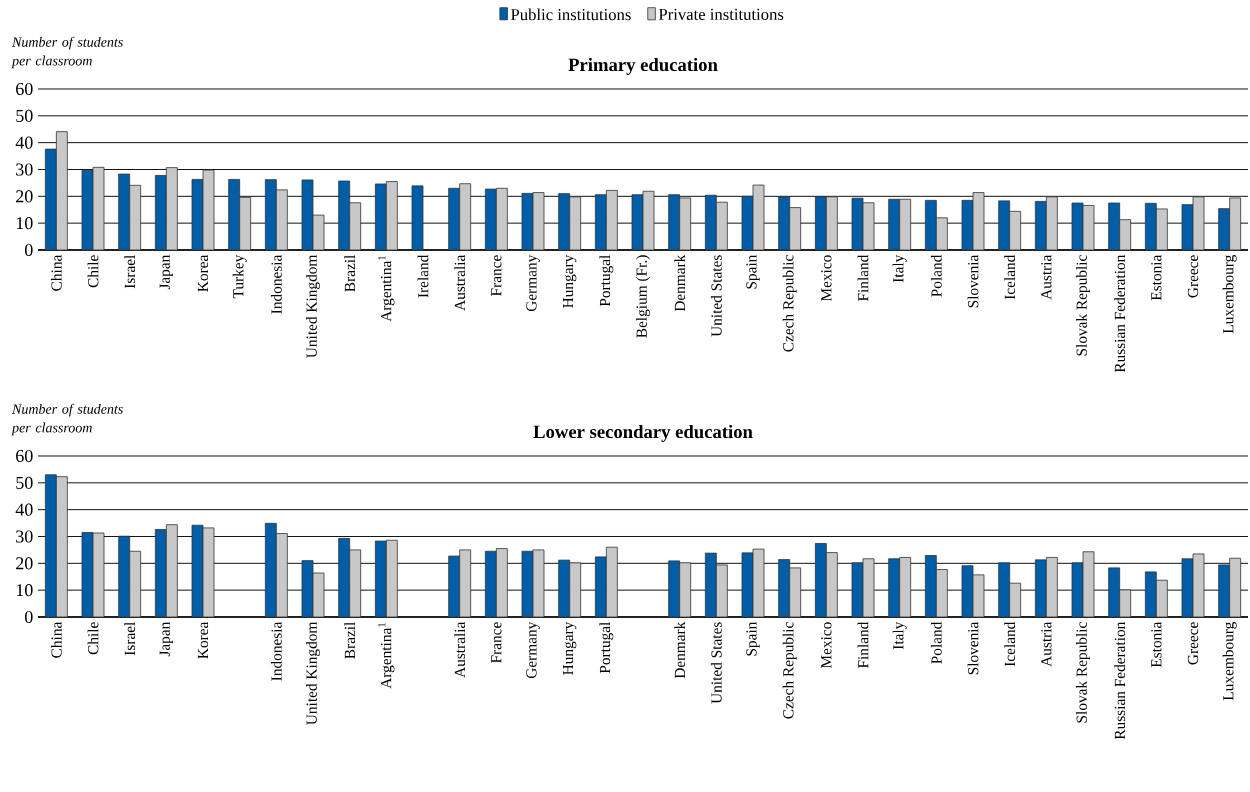 This screenshot has width=1250, height=792. What do you see at coordinates (643, 296) in the screenshot?
I see `x-tick-label: Belgium (Fr.)` at bounding box center [643, 296].